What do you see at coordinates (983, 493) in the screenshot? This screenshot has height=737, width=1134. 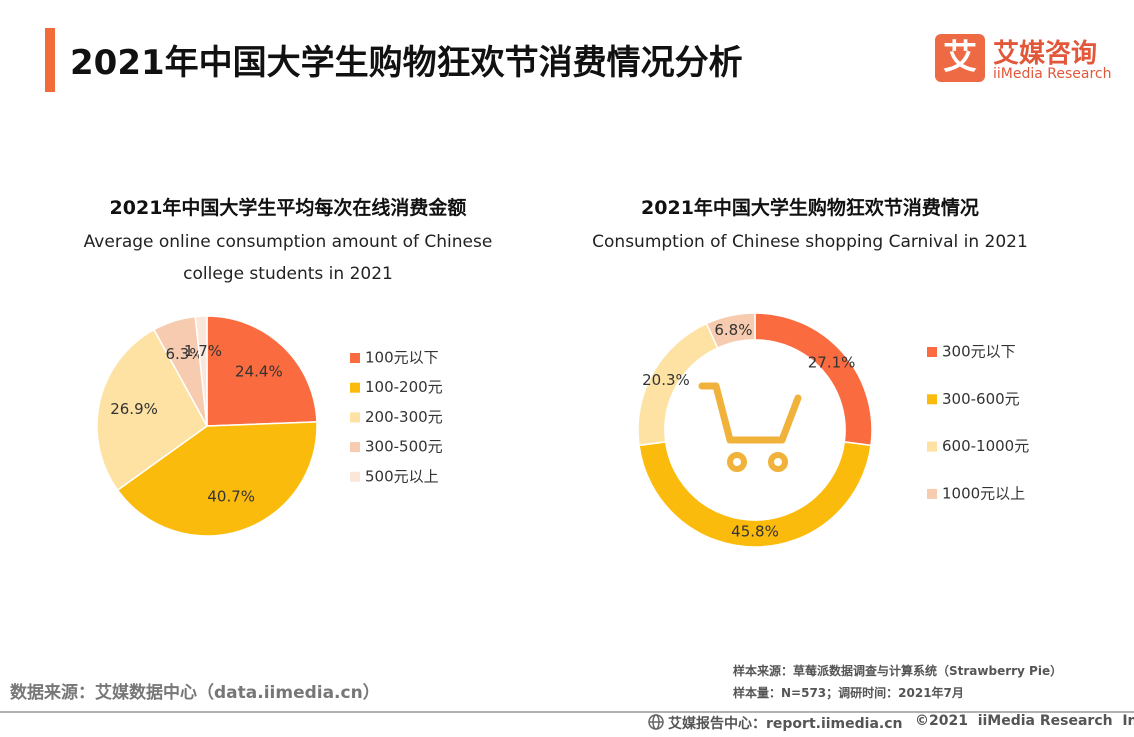 I see `legend-label: 1000元以上` at bounding box center [983, 493].